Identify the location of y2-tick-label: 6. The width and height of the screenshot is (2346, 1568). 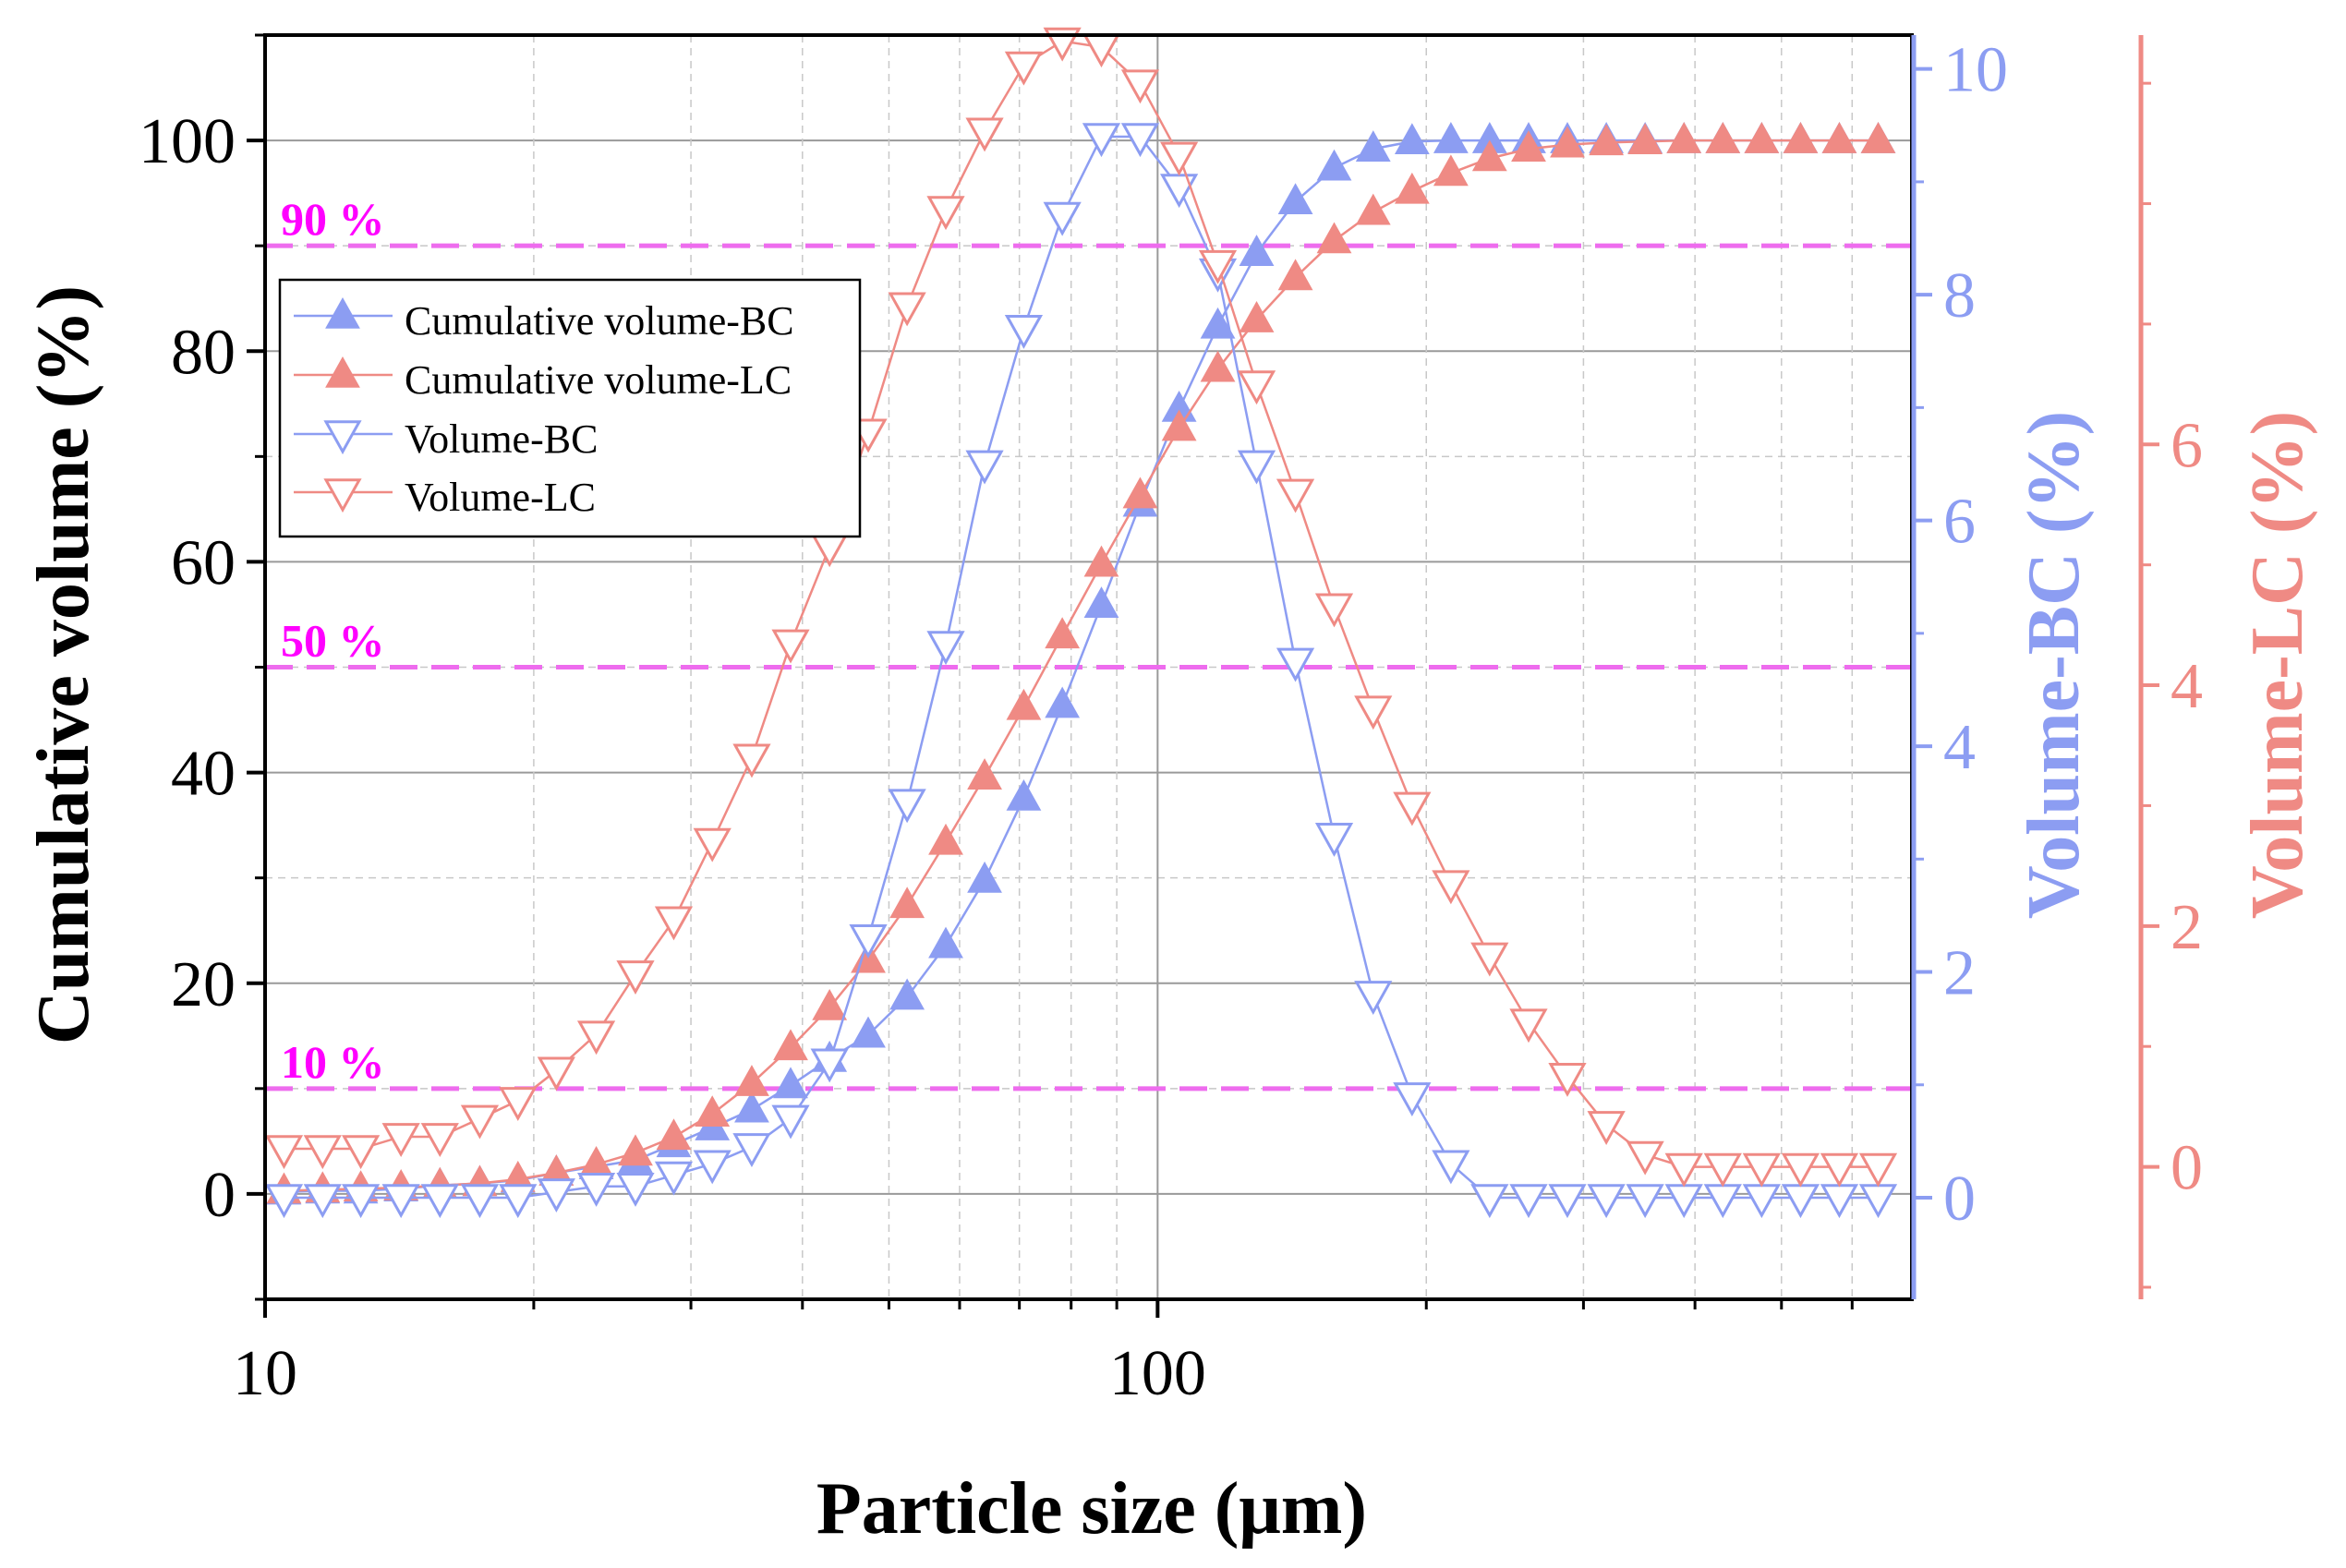
(1959, 522).